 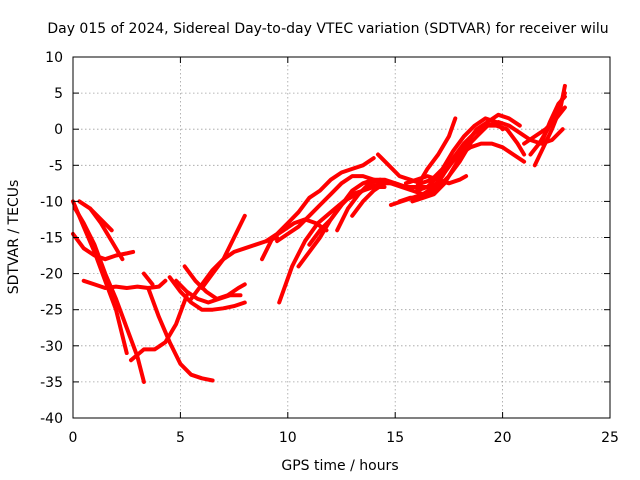 What do you see at coordinates (395, 438) in the screenshot?
I see `x-tick-label: 15` at bounding box center [395, 438].